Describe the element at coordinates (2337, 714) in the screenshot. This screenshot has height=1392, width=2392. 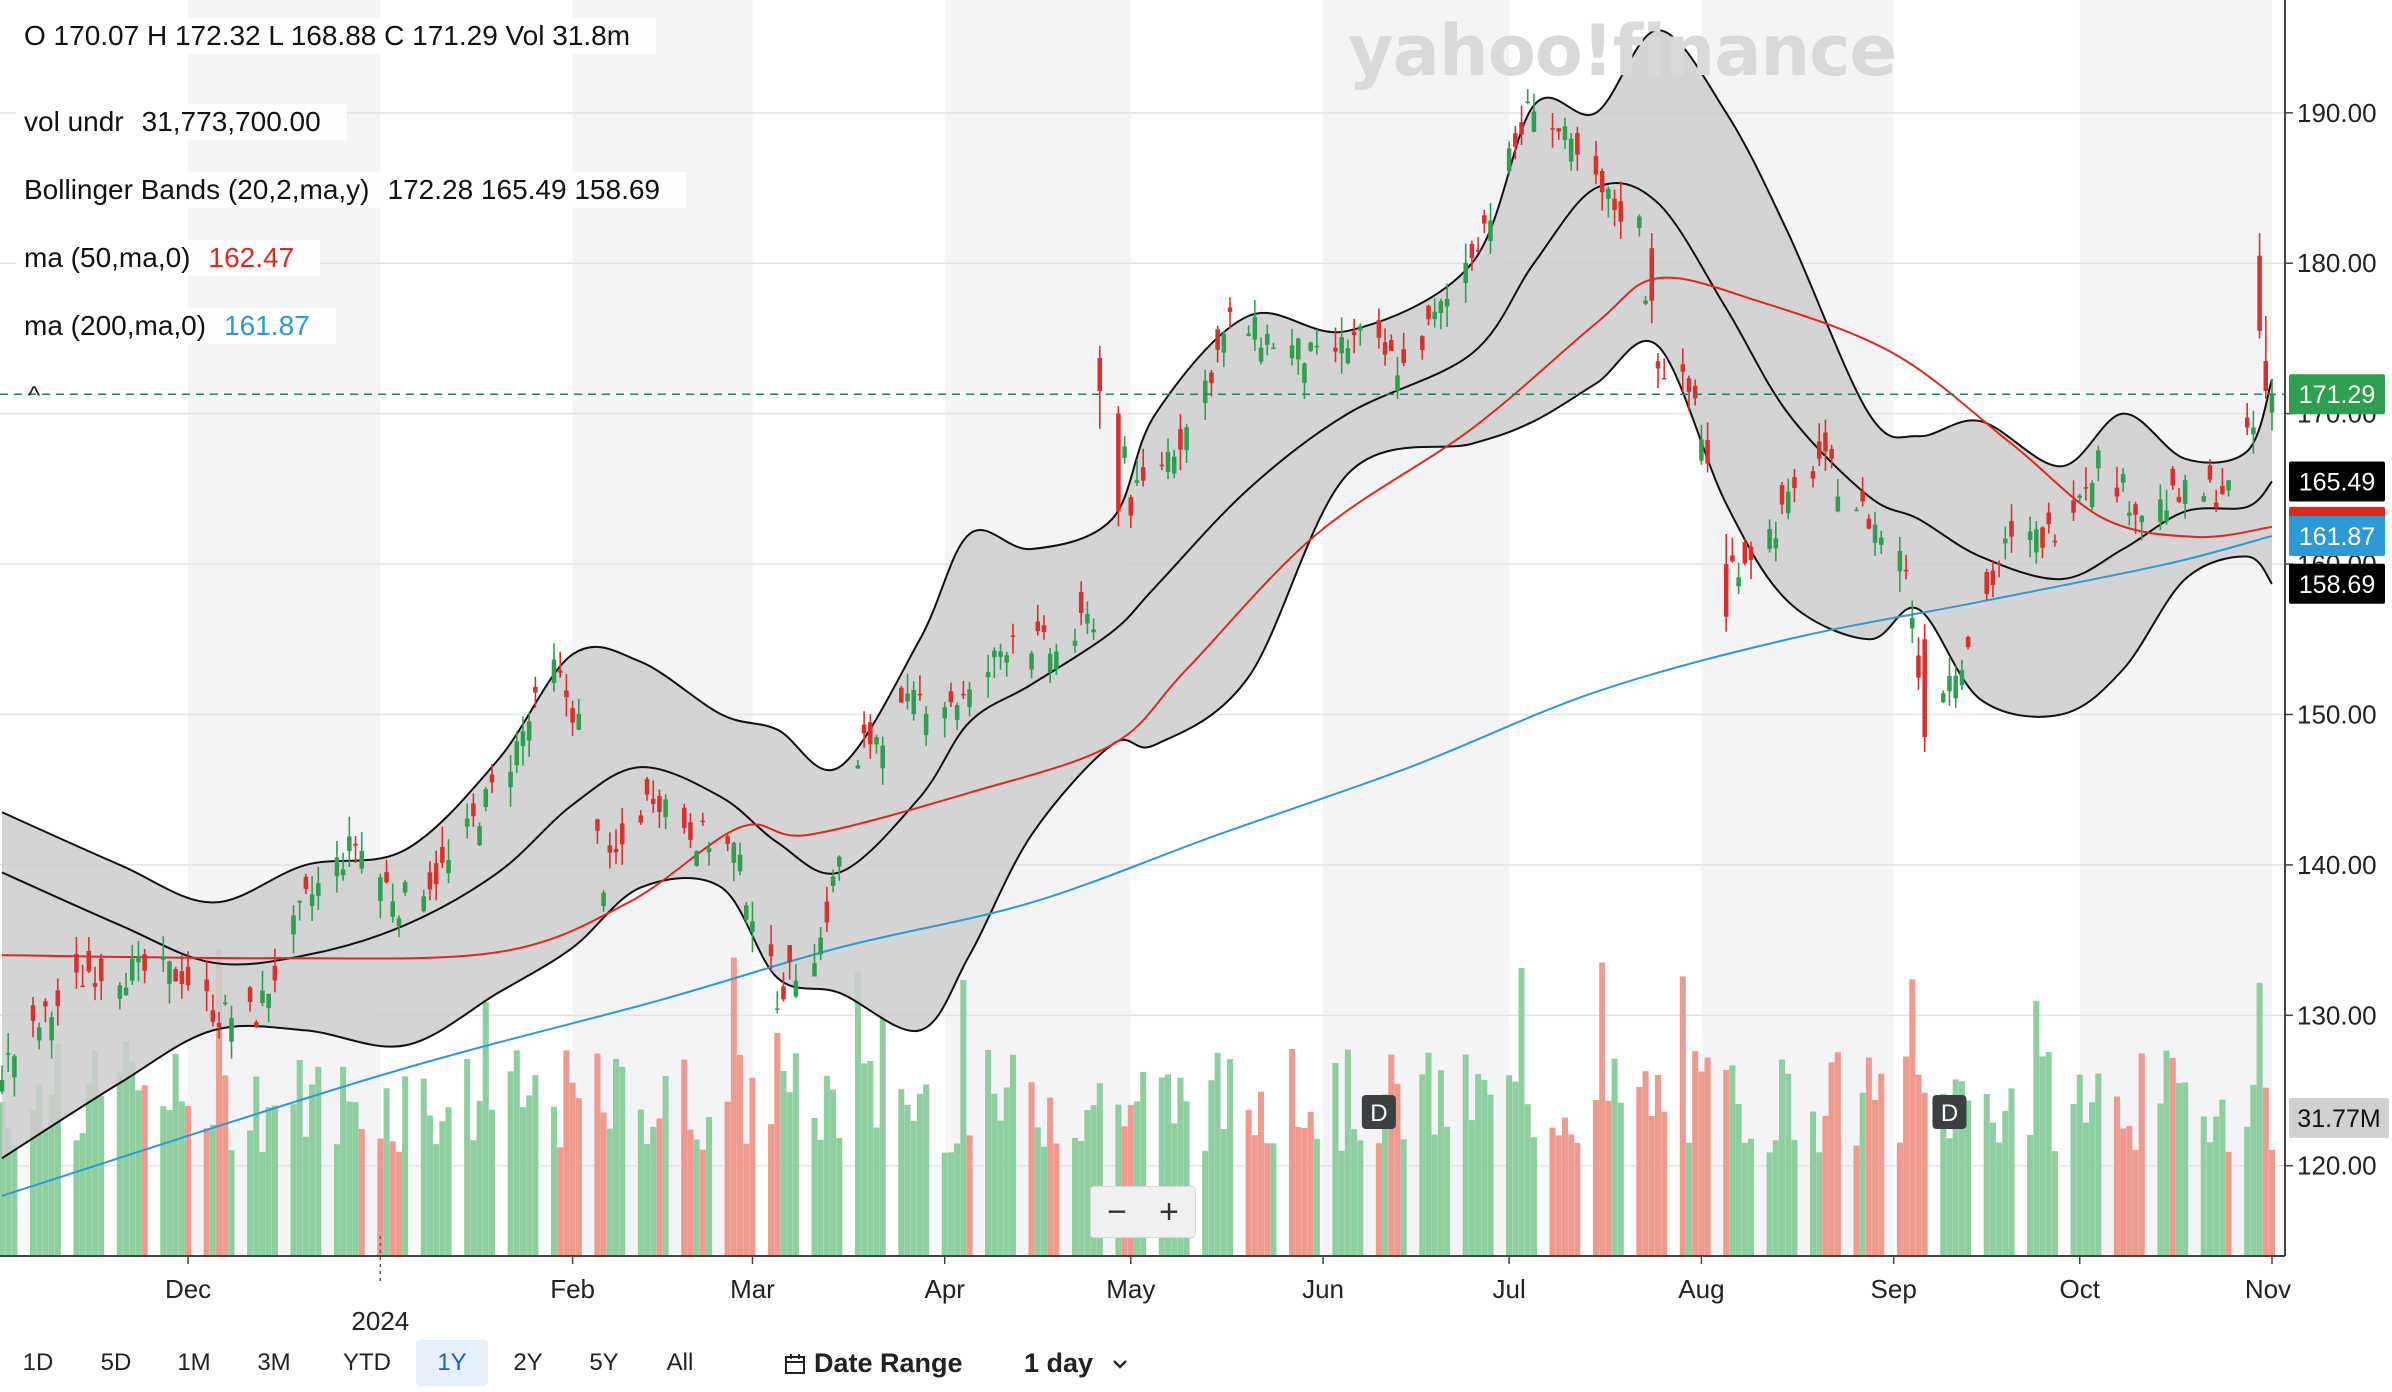
I see `y-tick-label: 150.00` at that location.